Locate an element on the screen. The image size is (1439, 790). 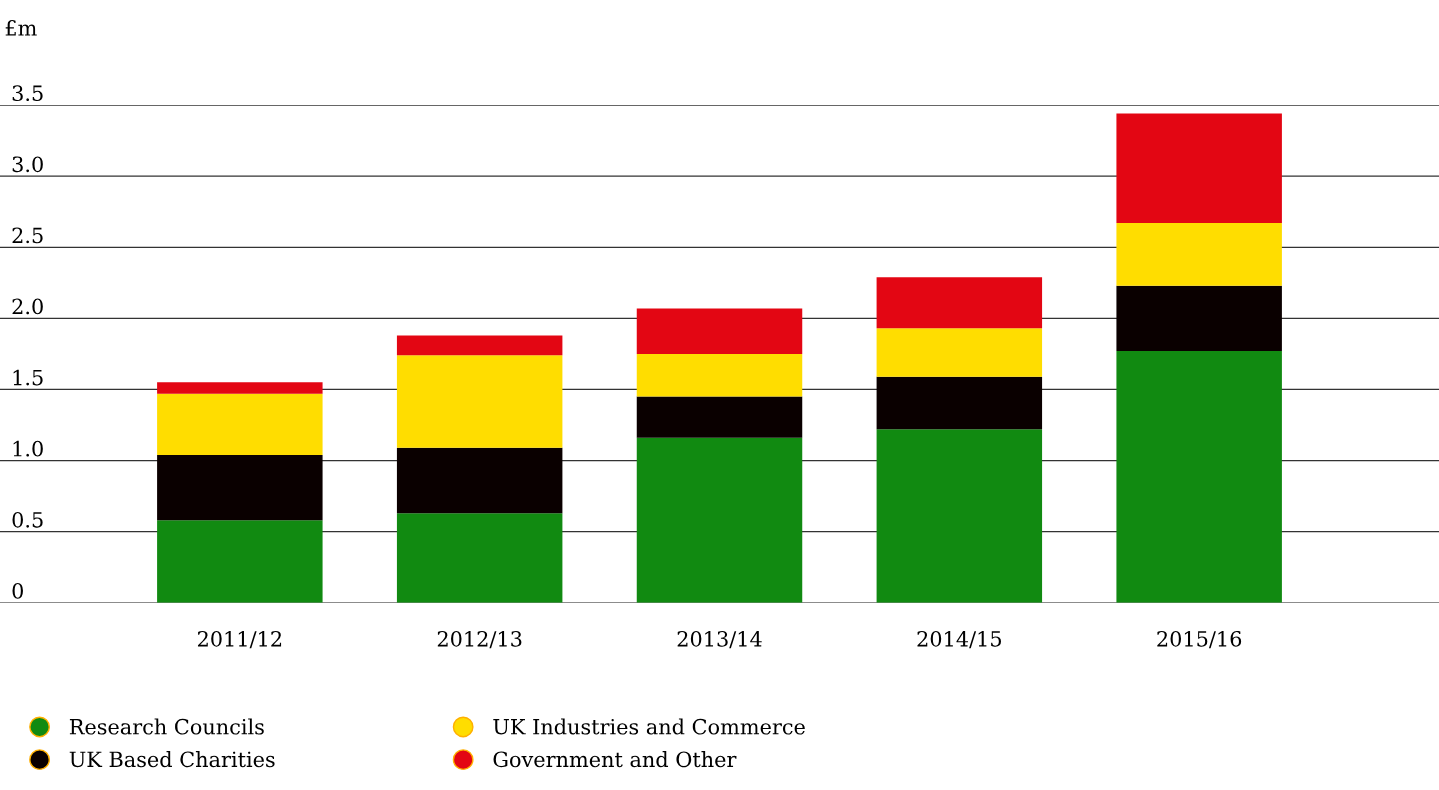
legend-label: UK Industries and Commerce is located at coordinates (649, 726).